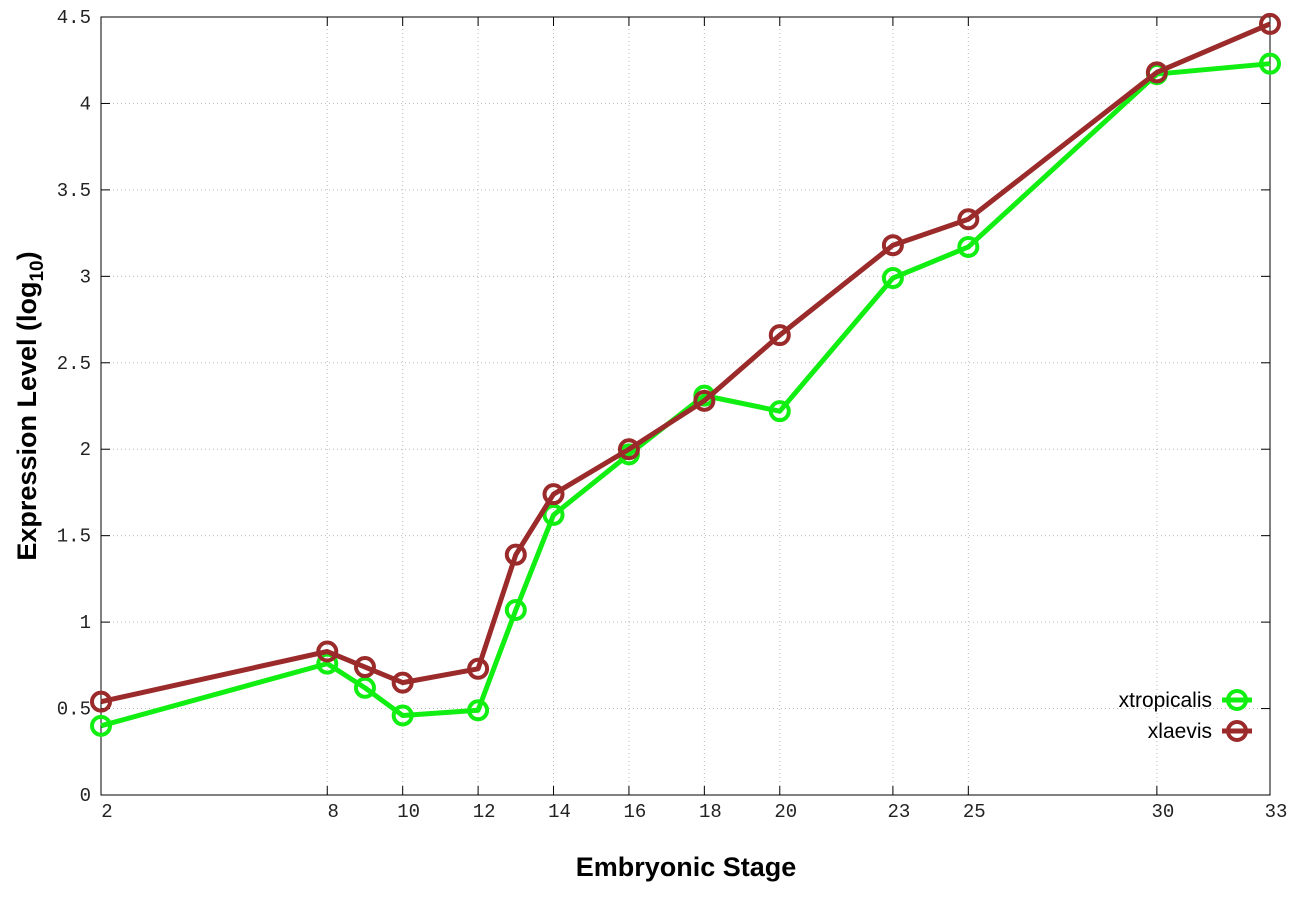 This screenshot has height=907, width=1296. Describe the element at coordinates (74, 18) in the screenshot. I see `y-tick-label: 4.5` at that location.